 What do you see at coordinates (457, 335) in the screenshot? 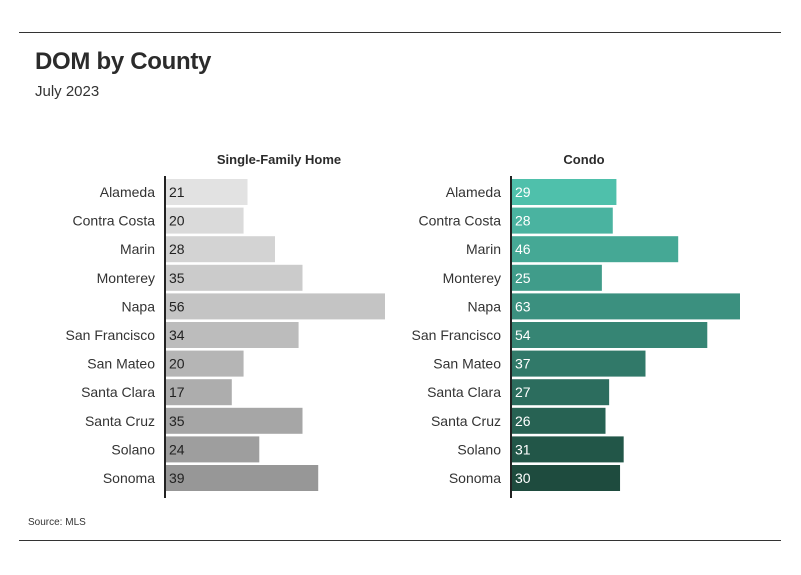
I see `condo-category-label: San Francisco` at bounding box center [457, 335].